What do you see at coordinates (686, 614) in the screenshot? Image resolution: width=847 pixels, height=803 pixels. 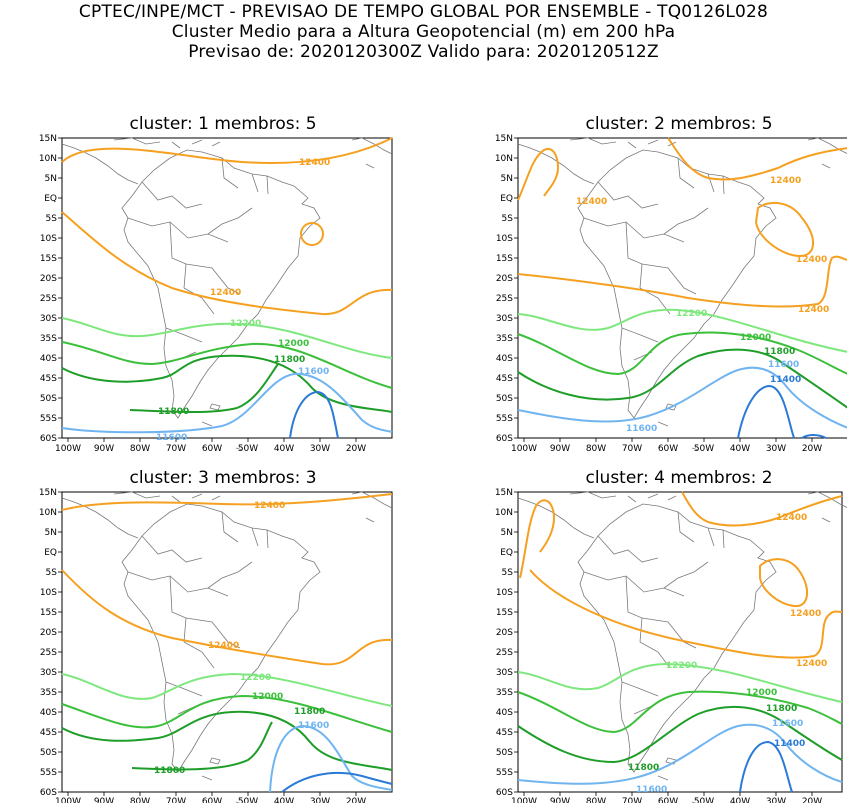 I see `contour-12400-south` at bounding box center [686, 614].